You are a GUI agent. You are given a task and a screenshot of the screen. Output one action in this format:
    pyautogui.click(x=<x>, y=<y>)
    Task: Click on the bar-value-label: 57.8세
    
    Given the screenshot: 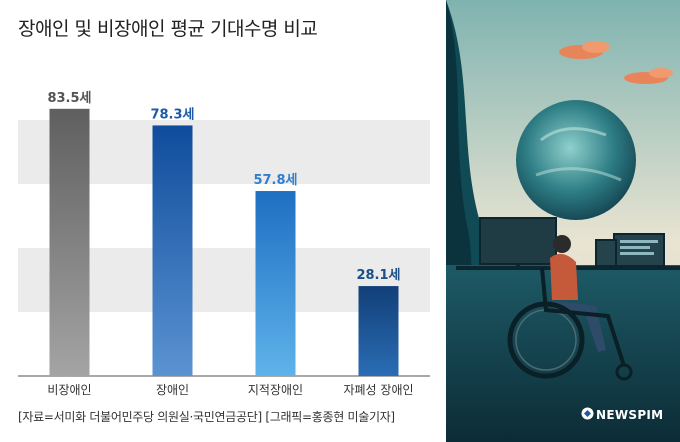 What is the action you would take?
    pyautogui.click(x=275, y=180)
    